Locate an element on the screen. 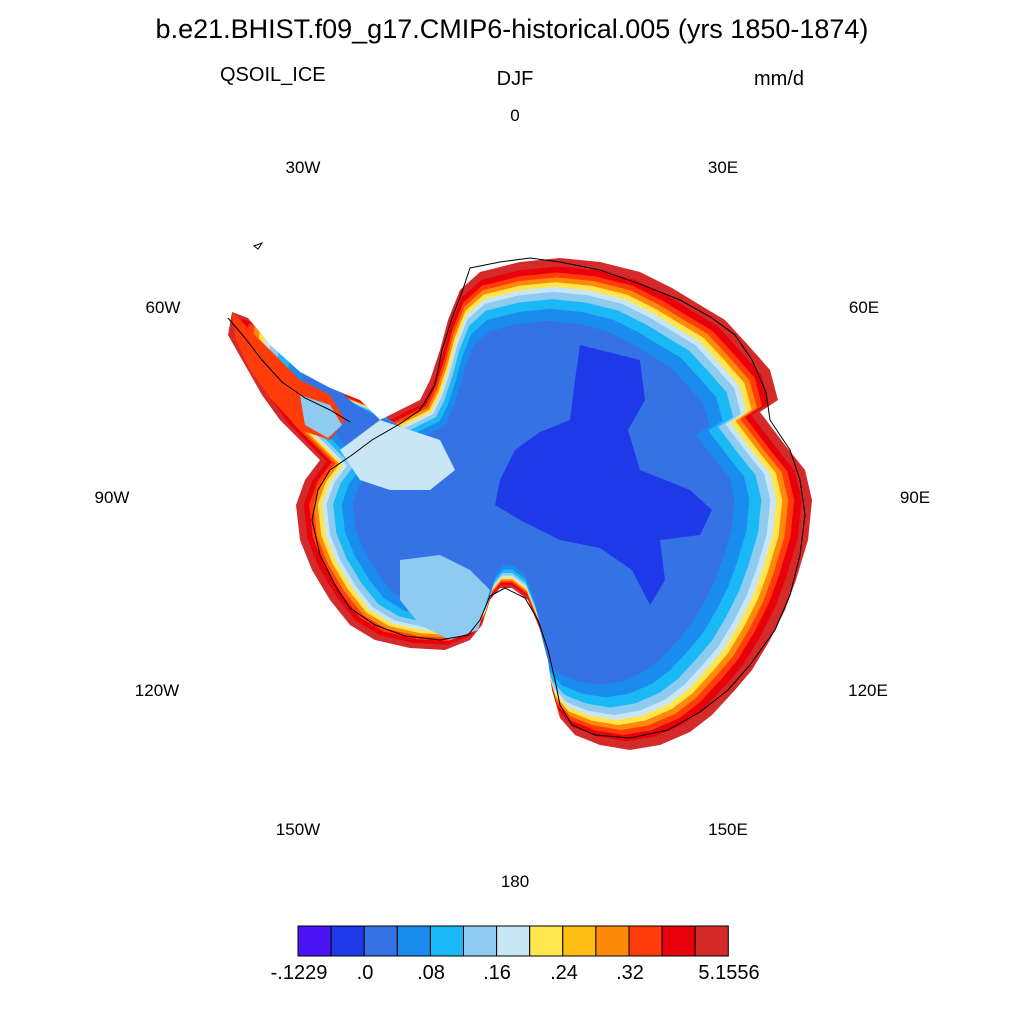  lon-label-120e: 120E is located at coordinates (868, 690).